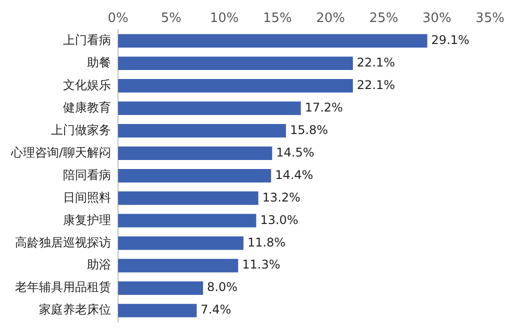  What do you see at coordinates (266, 242) in the screenshot?
I see `data-label: 11.8%` at bounding box center [266, 242].